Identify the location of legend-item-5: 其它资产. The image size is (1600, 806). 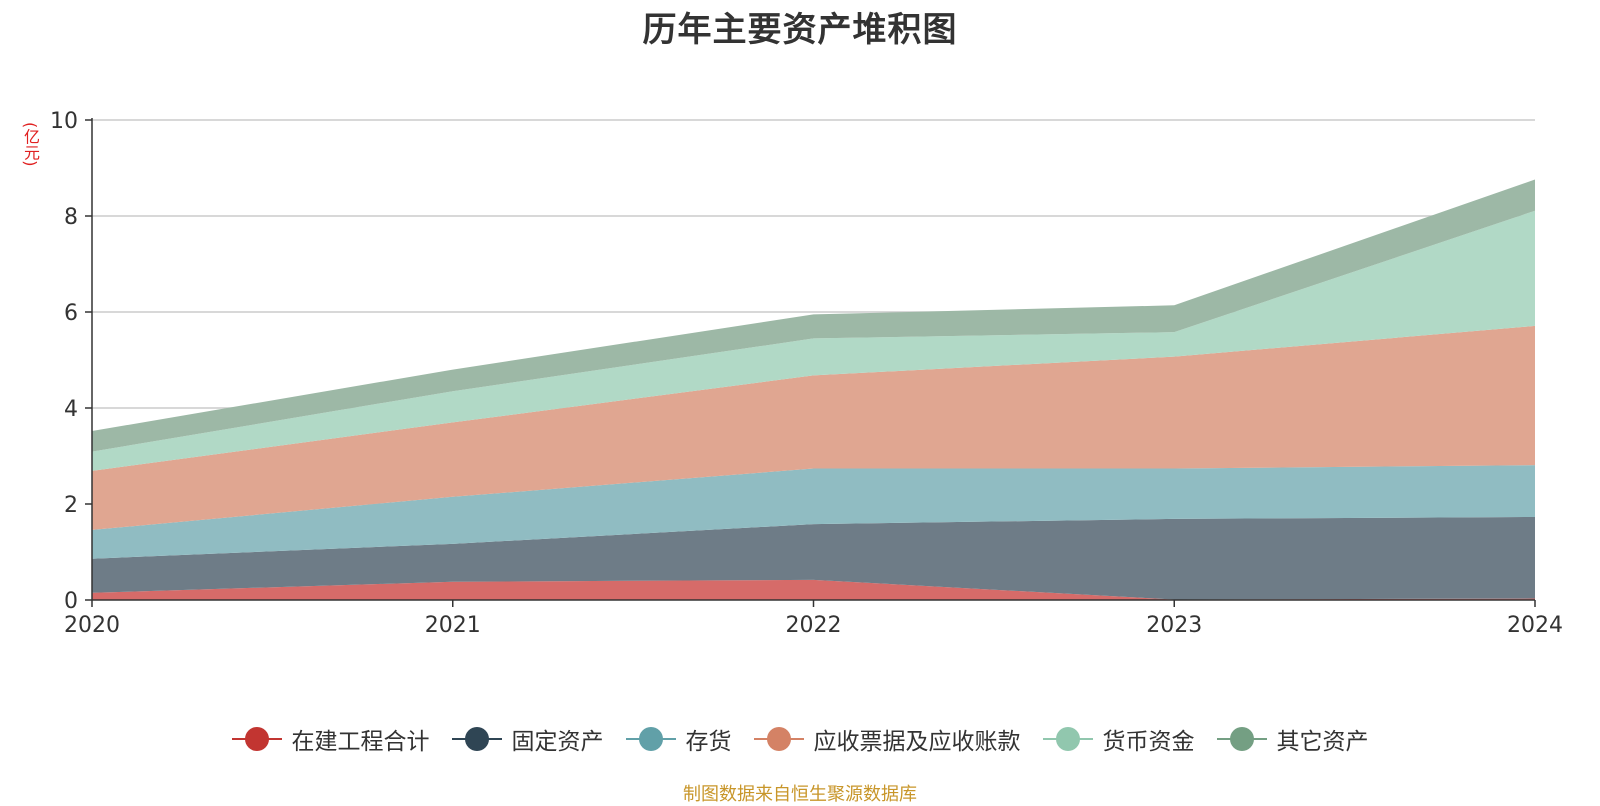
(1292, 739).